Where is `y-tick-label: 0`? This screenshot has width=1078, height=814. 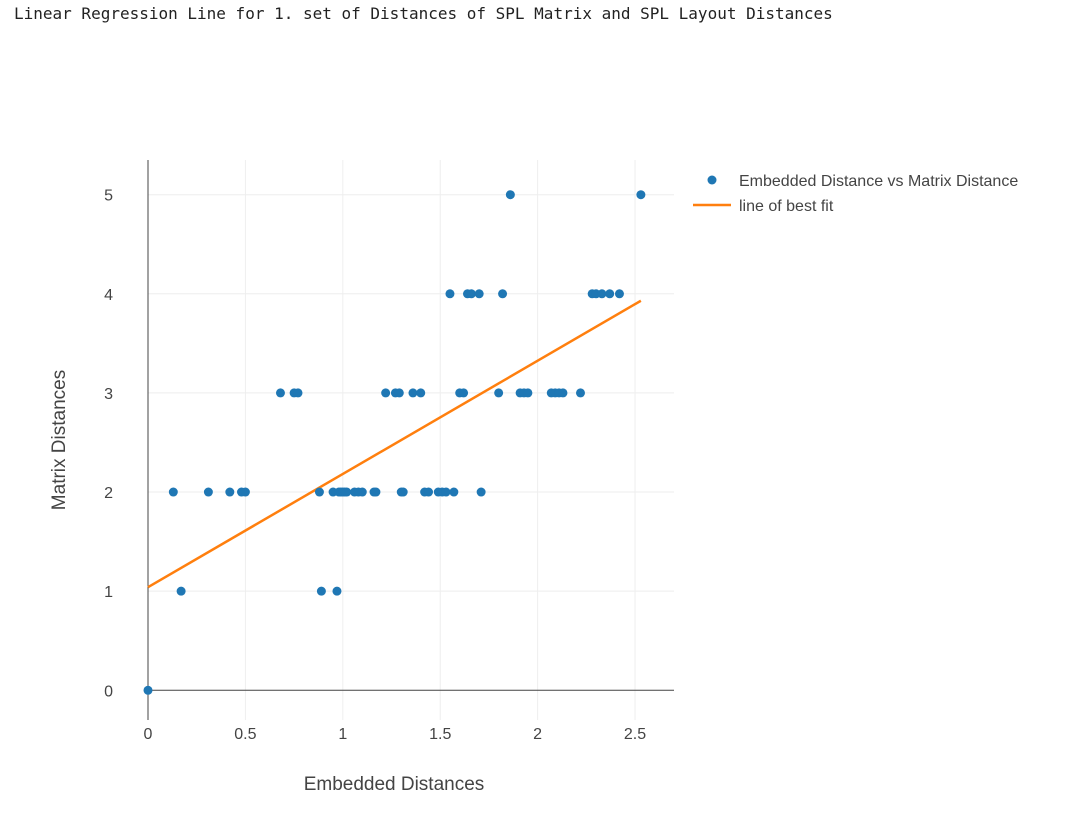
y-tick-label: 0 is located at coordinates (108, 691).